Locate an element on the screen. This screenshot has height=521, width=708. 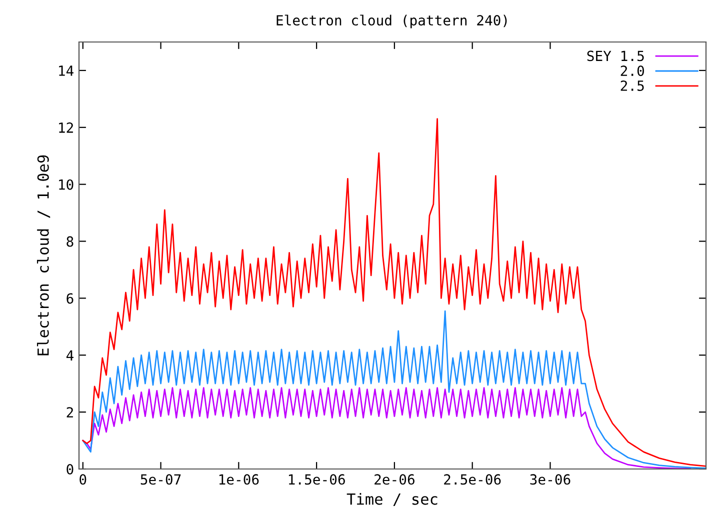
legend-label: SEY 1.5 is located at coordinates (615, 56).